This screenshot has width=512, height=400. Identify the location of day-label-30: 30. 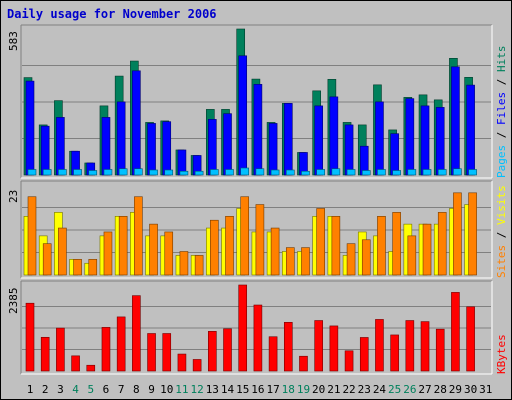
(470, 389).